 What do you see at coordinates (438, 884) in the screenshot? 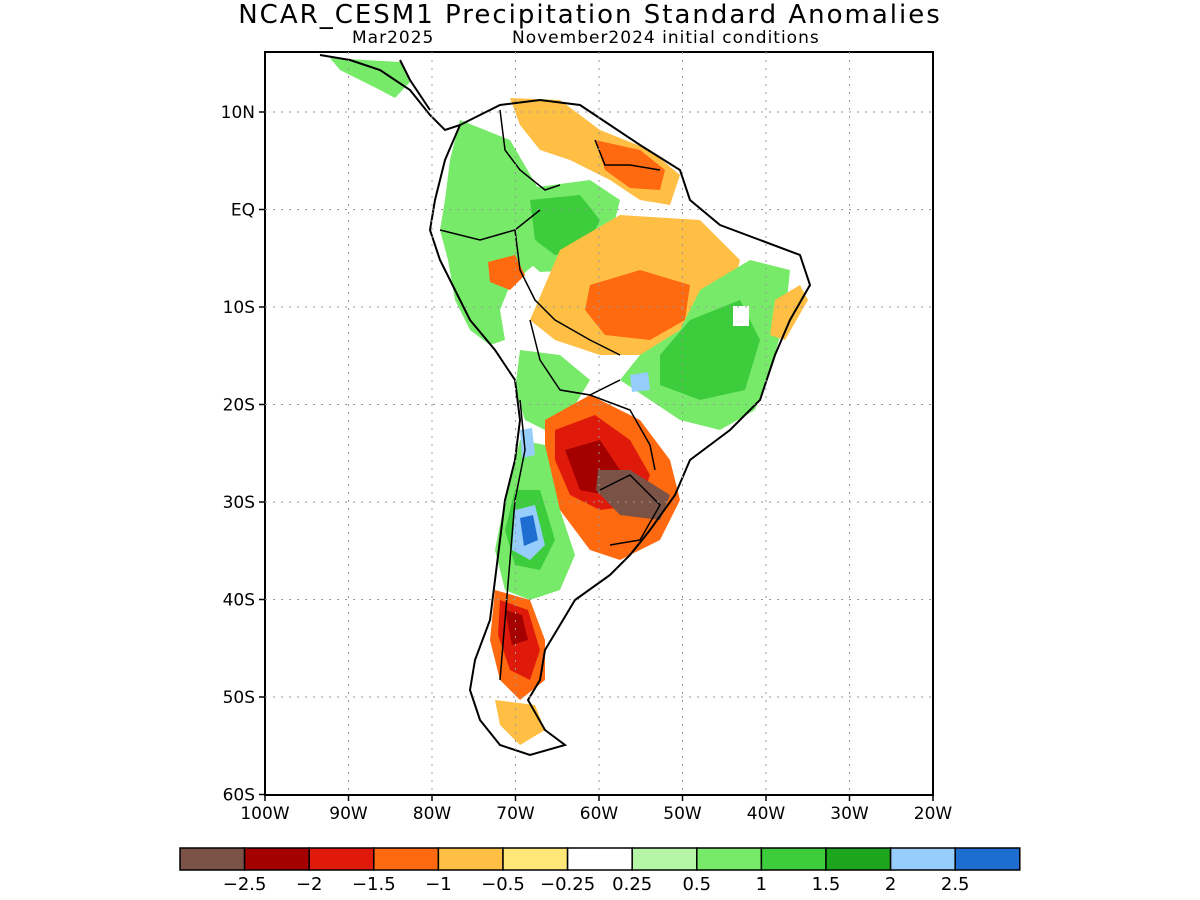
I see `colorbar-label: −1` at bounding box center [438, 884].